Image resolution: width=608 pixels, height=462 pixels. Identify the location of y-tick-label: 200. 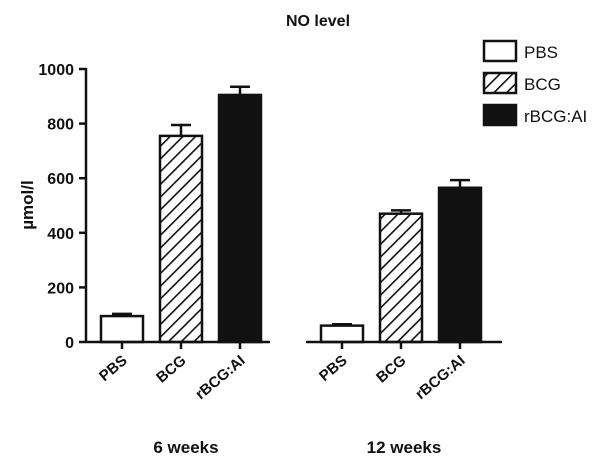
(60, 288).